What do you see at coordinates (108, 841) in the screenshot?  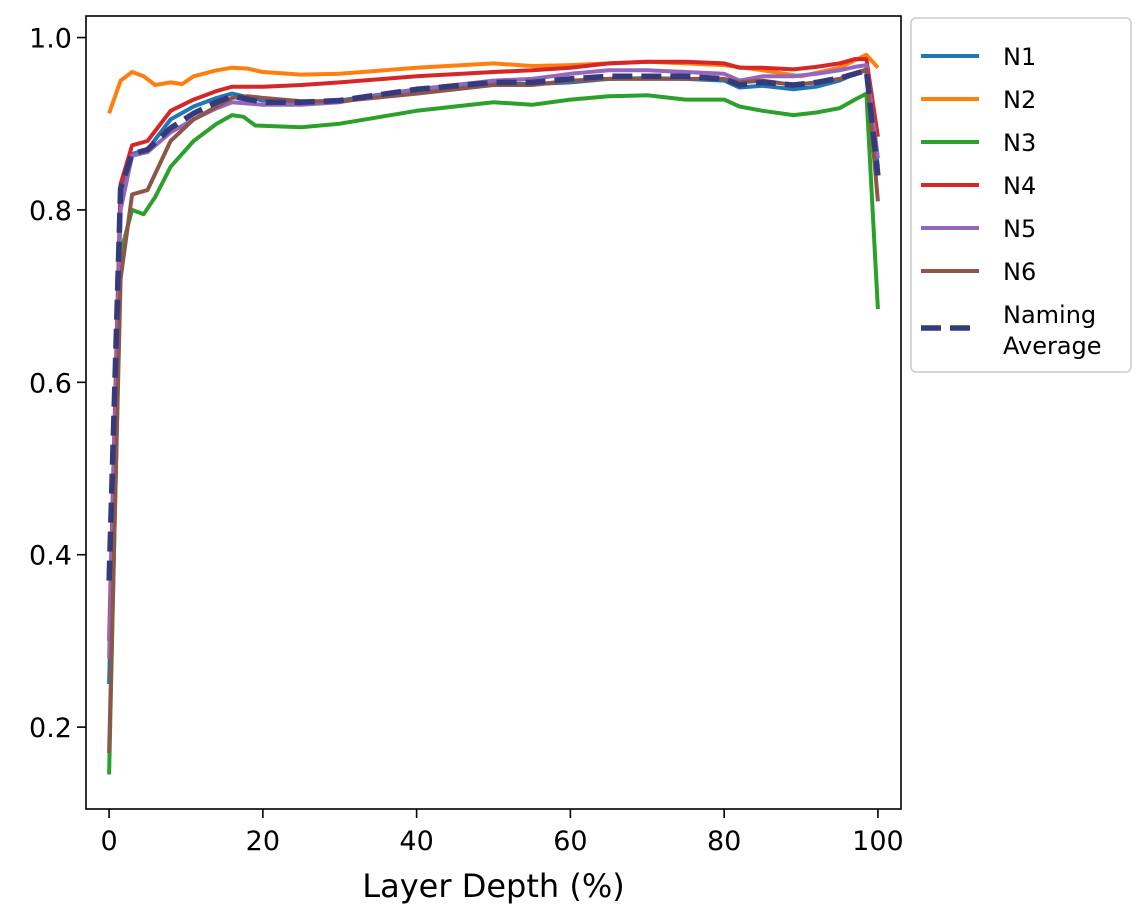 I see `x-tick-label: 0` at bounding box center [108, 841].